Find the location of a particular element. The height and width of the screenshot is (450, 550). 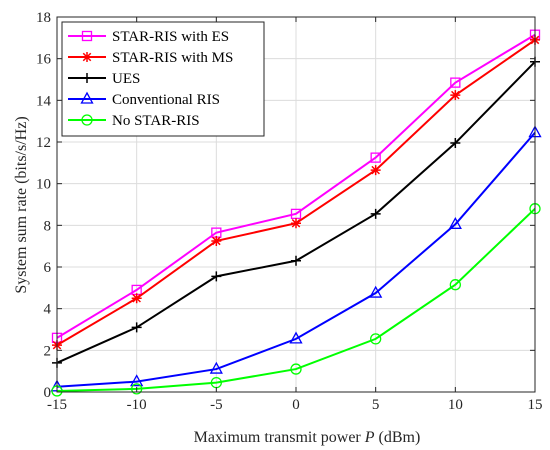

y-tick-label: 10 is located at coordinates (43, 185).